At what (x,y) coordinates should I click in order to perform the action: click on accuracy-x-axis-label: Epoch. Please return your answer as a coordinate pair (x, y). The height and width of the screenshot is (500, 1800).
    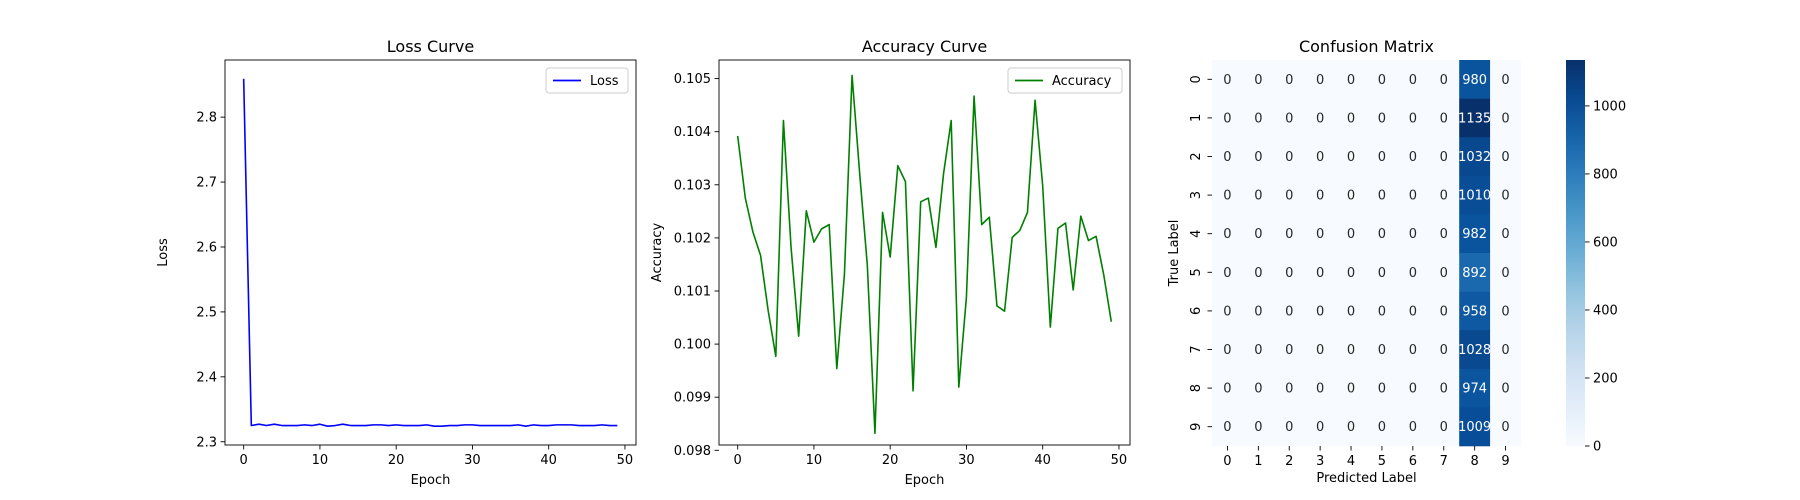
    Looking at the image, I should click on (925, 480).